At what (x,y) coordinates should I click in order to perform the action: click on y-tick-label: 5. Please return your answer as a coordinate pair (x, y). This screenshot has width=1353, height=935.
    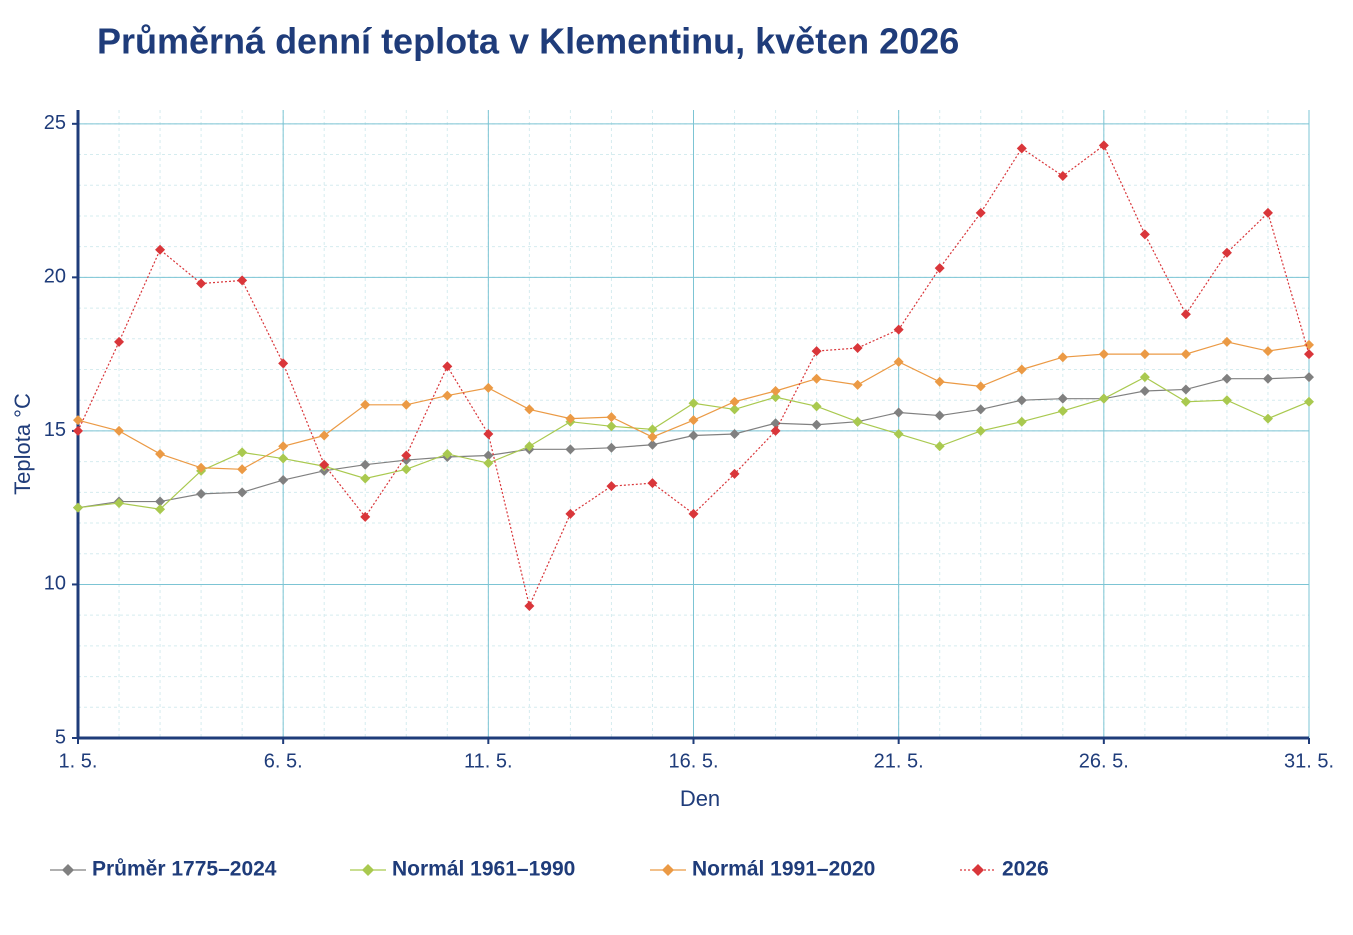
    Looking at the image, I should click on (60, 737).